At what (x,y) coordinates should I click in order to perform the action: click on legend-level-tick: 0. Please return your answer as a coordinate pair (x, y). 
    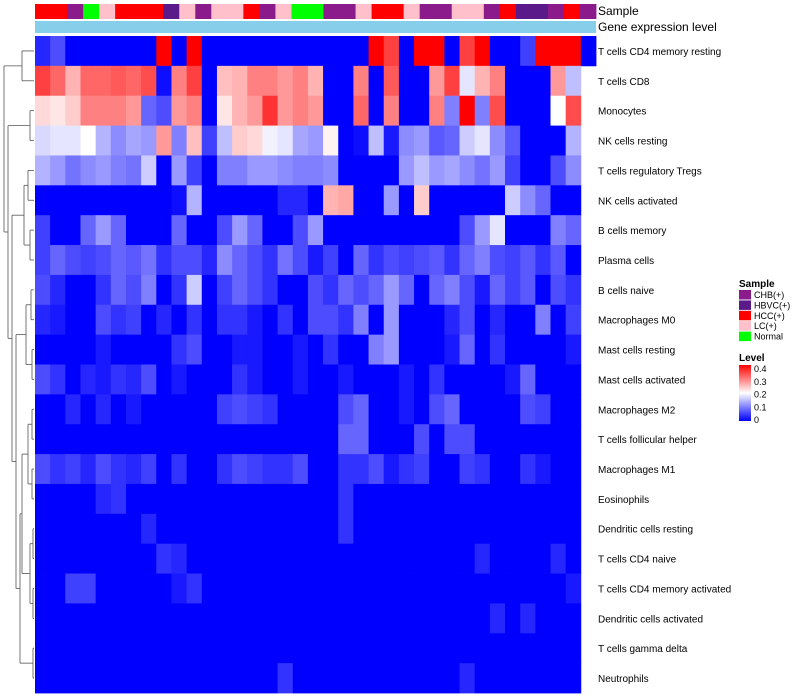
    Looking at the image, I should click on (756, 420).